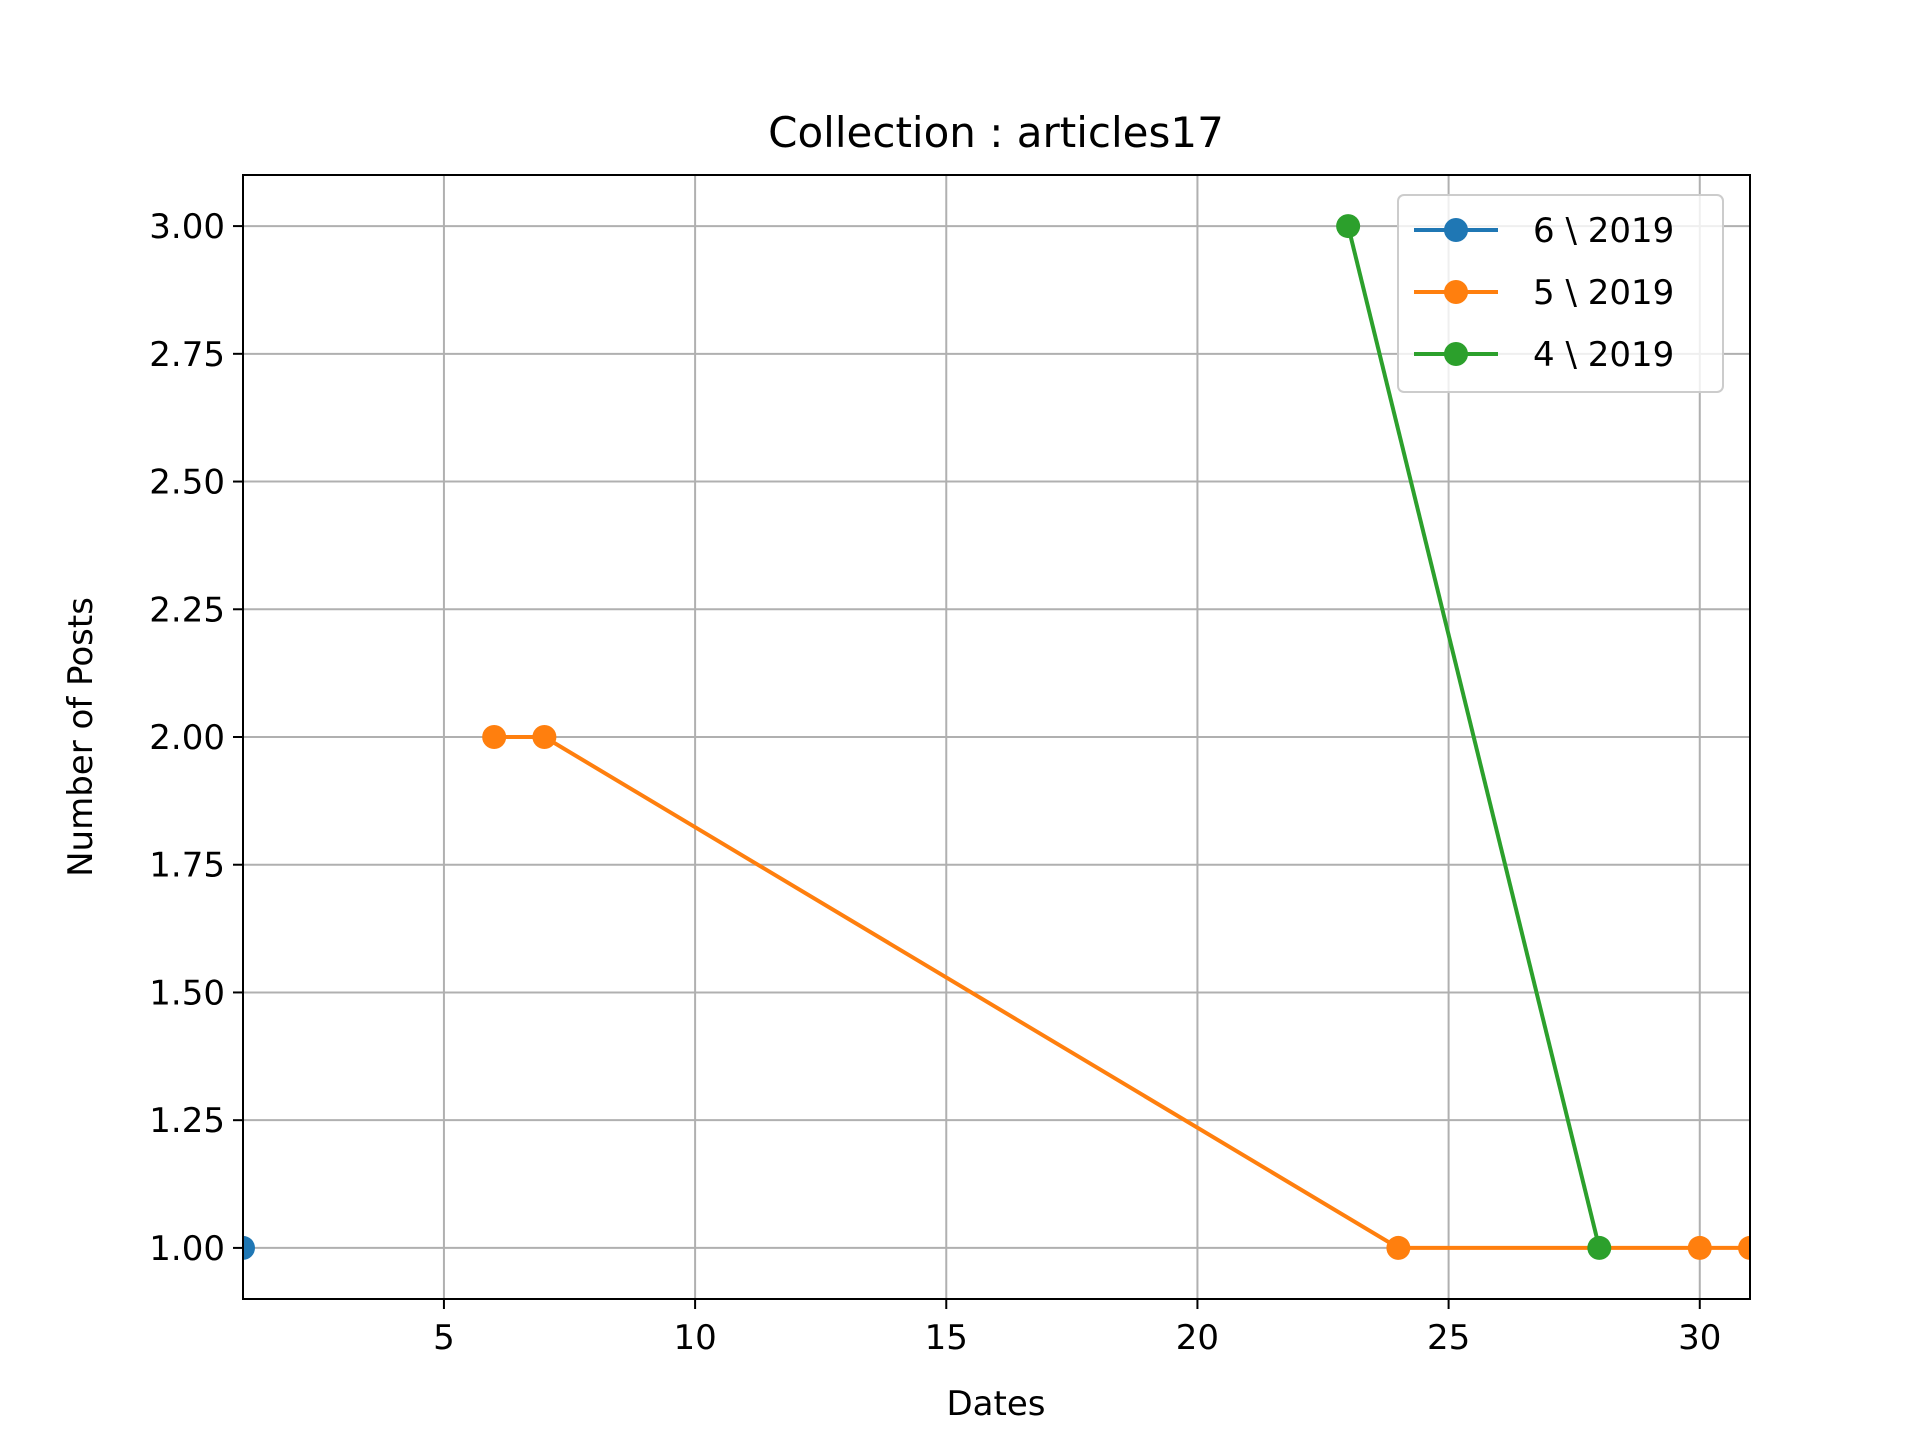  I want to click on legend: 6 \ 2019 5 \ 2019 4 \ 2019, so click(1560, 293).